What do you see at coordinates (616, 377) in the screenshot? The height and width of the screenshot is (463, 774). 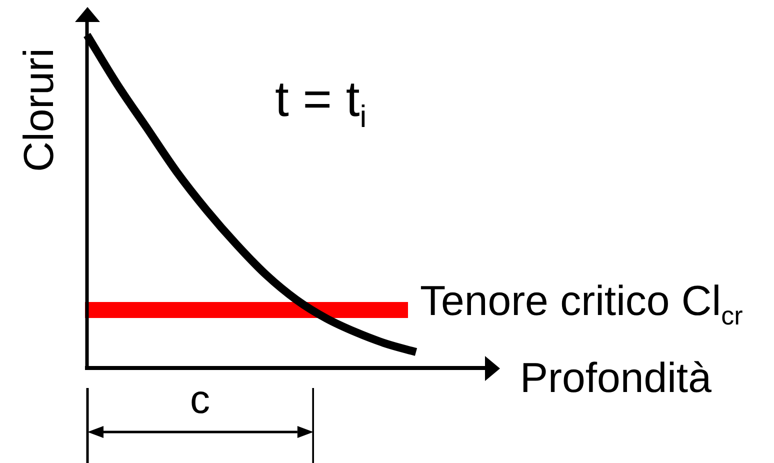 I see `x-axis-title: Profondità` at bounding box center [616, 377].